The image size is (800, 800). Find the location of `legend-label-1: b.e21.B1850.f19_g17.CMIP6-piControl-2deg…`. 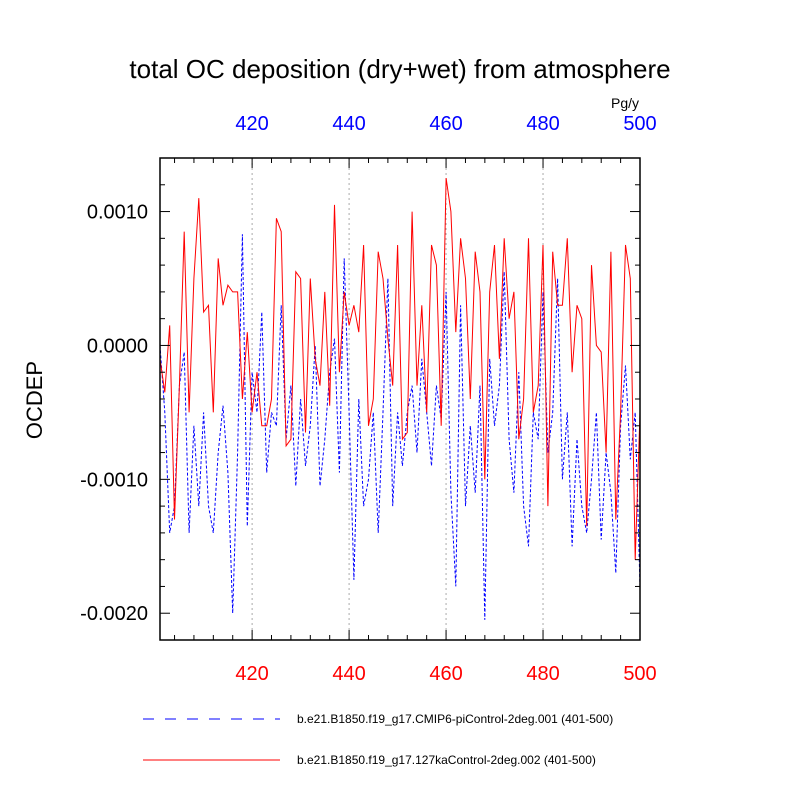

legend-label-1: b.e21.B1850.f19_g17.CMIP6-piControl-2deg… is located at coordinates (455, 719).